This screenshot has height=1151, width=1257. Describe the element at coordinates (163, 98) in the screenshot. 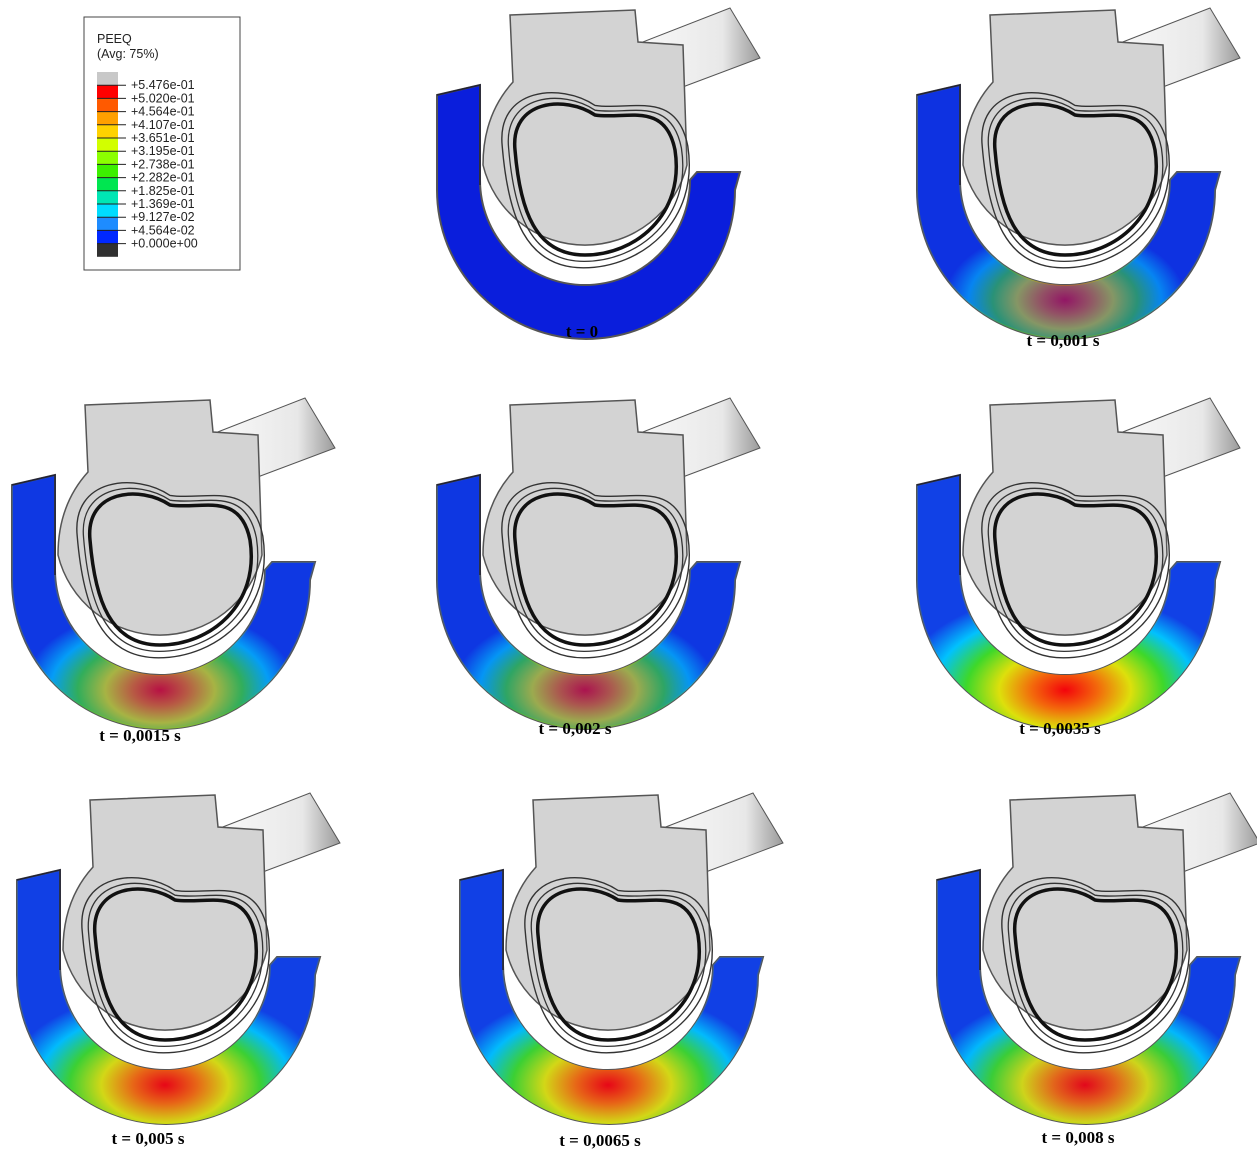

I see `legend-label: +5.020e-01` at that location.